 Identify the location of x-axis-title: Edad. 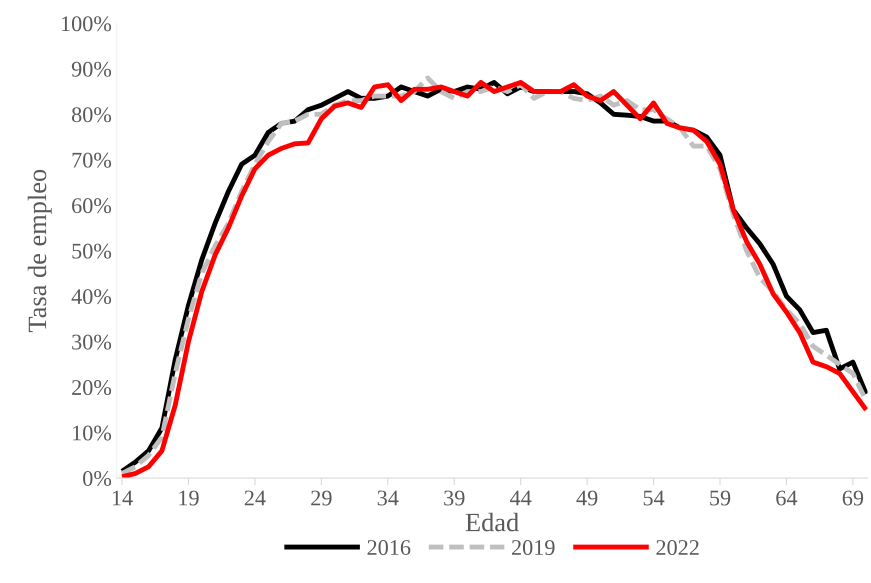
(492, 522).